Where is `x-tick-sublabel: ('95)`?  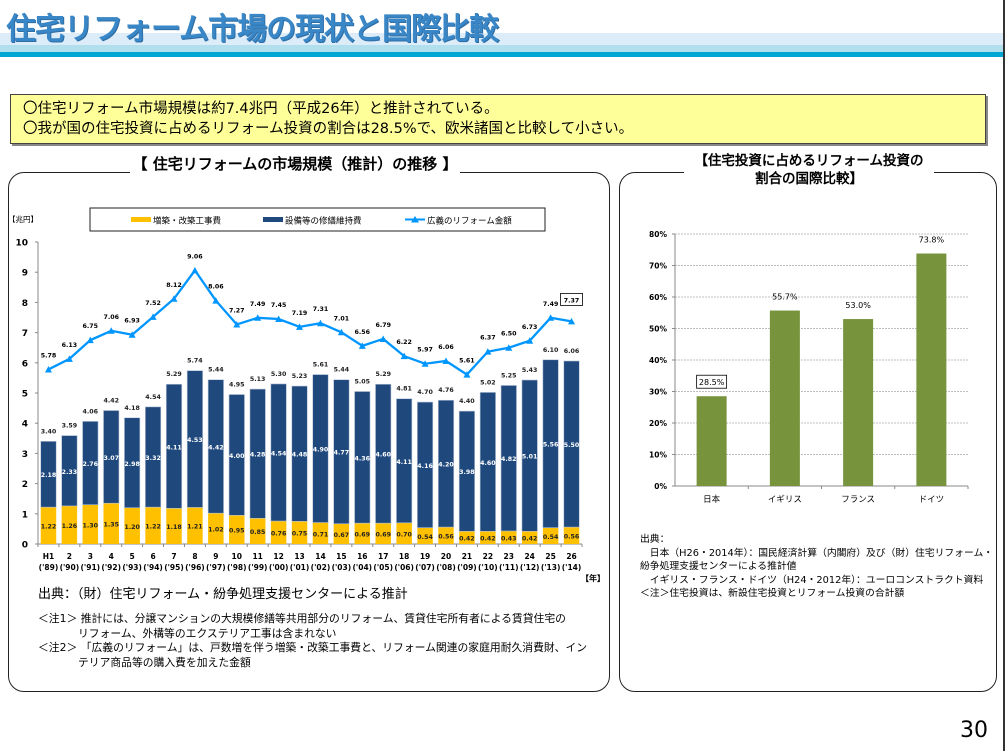 x-tick-sublabel: ('95) is located at coordinates (174, 567).